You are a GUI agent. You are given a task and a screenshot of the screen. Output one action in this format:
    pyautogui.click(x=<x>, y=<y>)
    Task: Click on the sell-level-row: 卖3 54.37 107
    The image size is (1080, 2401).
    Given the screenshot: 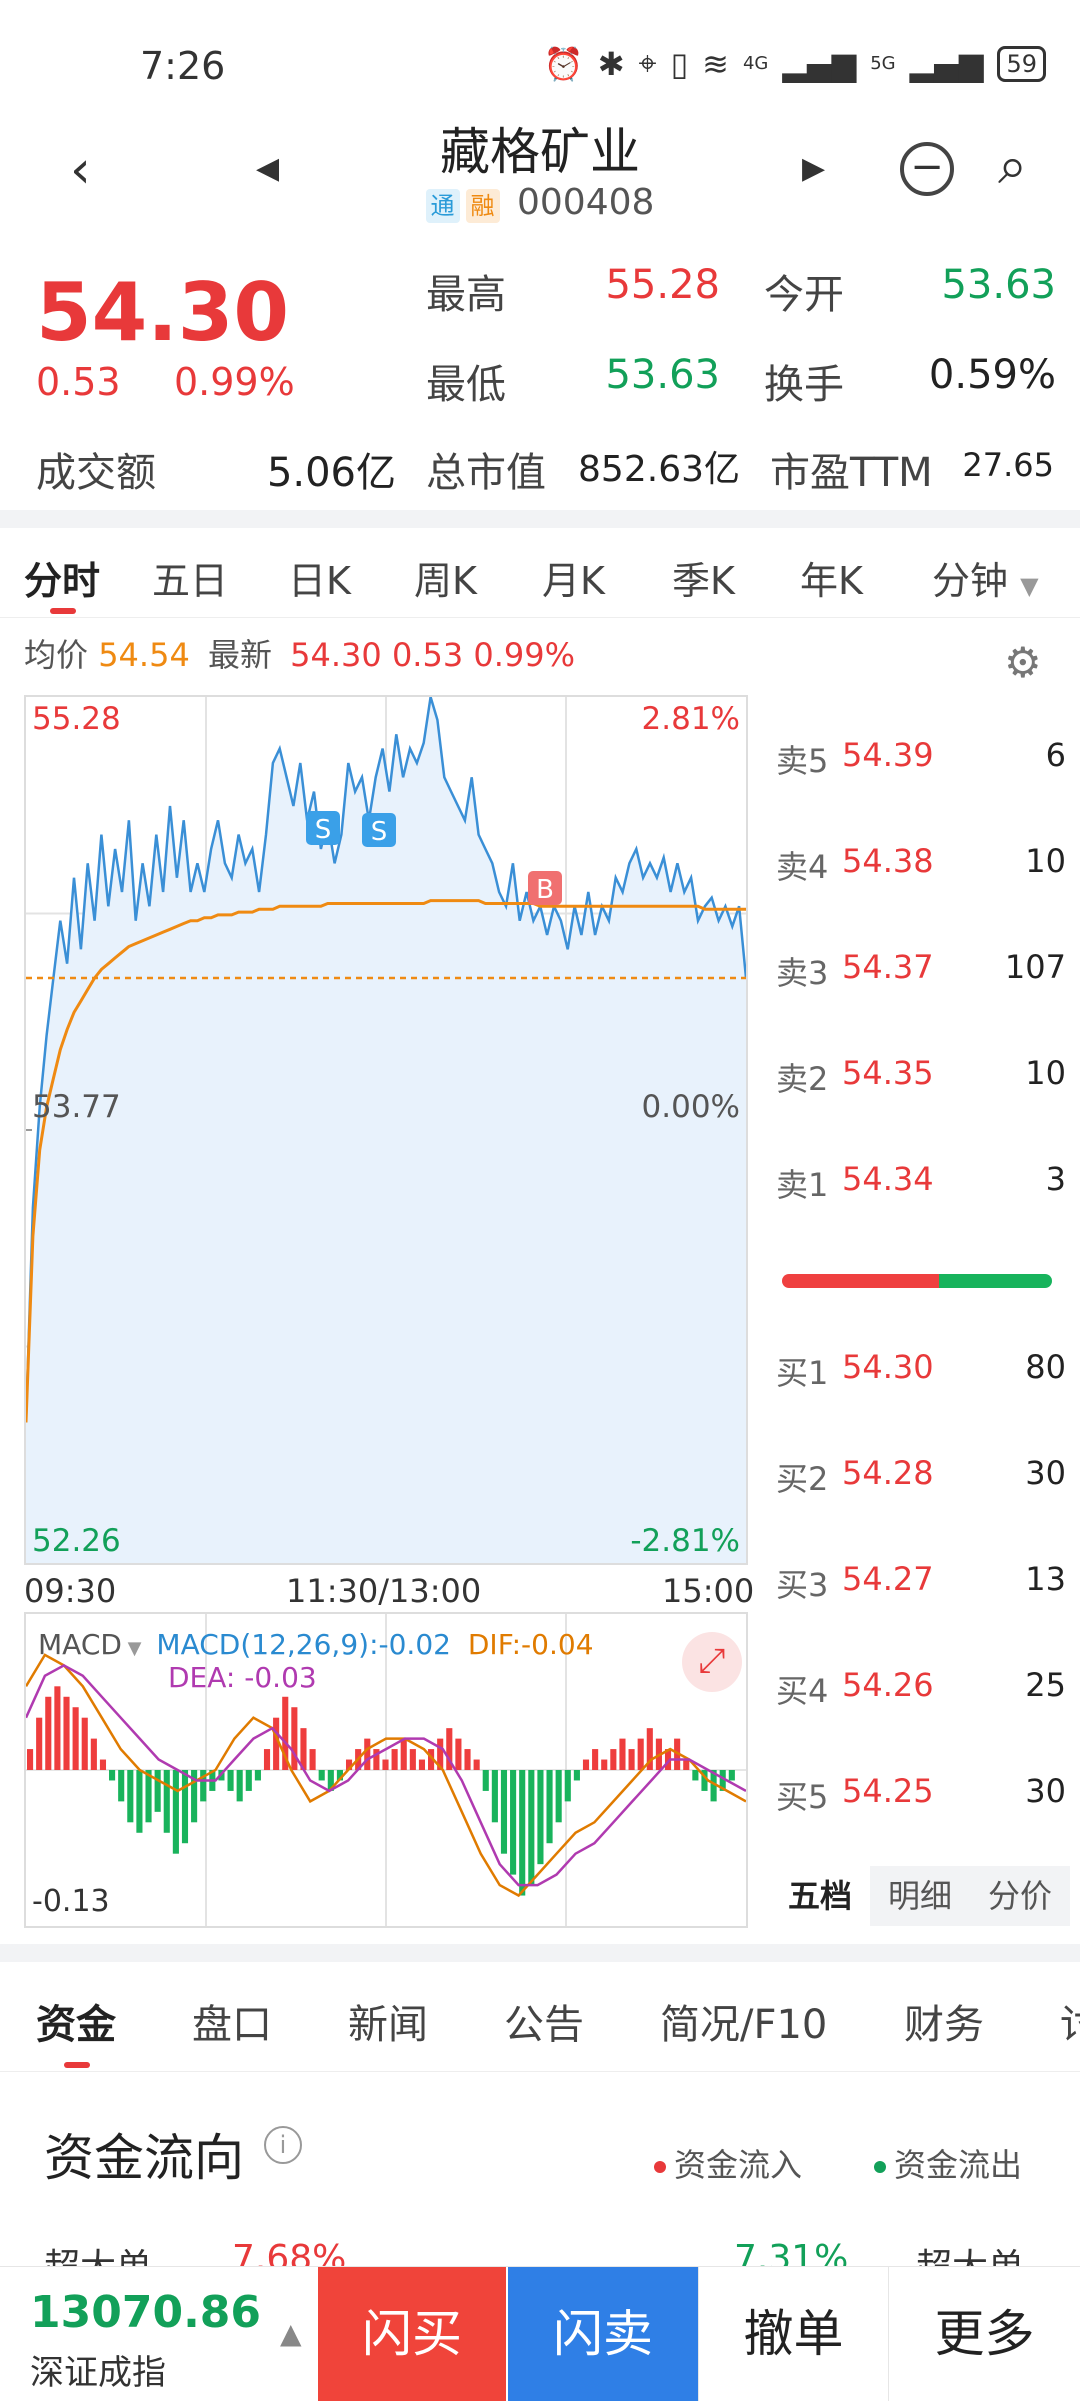 What is the action you would take?
    pyautogui.click(x=920, y=978)
    